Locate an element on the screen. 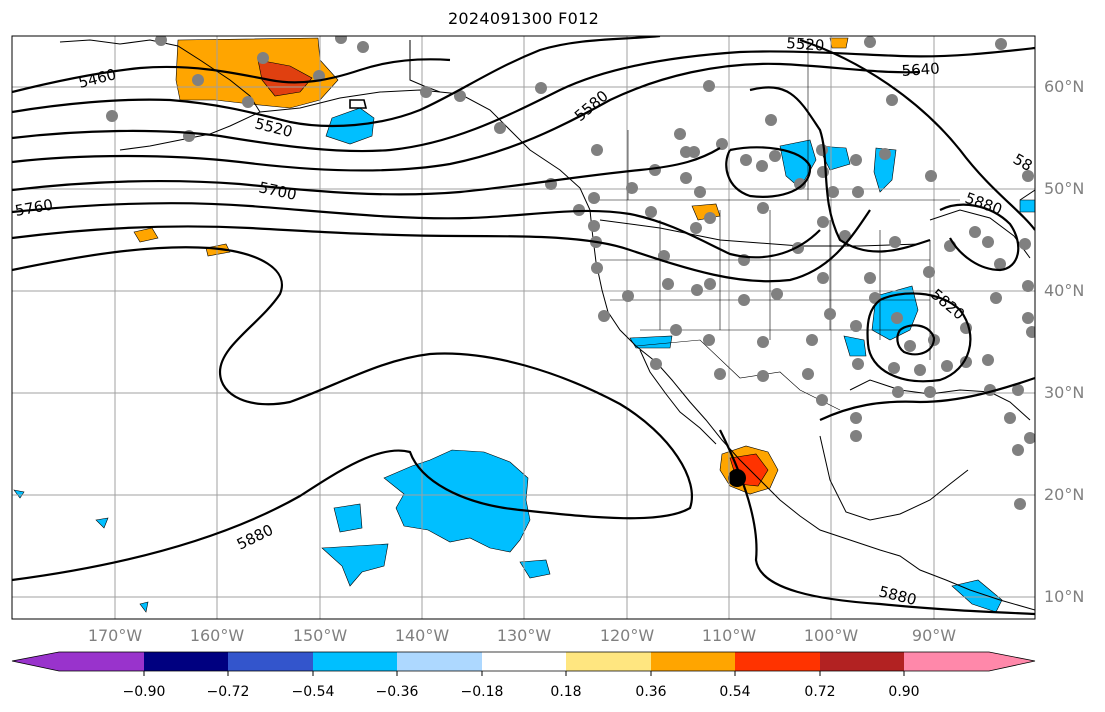 This screenshot has width=1105, height=712. contour-label: 5700 is located at coordinates (277, 191).